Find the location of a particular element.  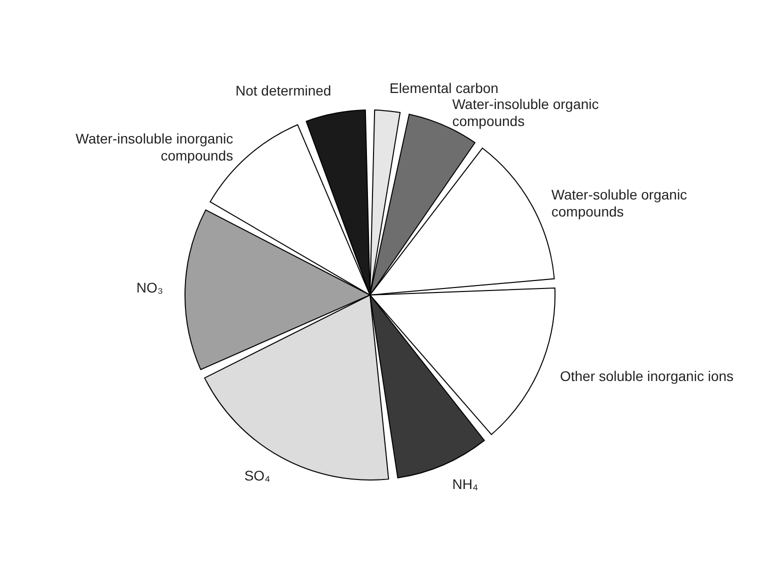

slice-label: Not determined is located at coordinates (283, 90).